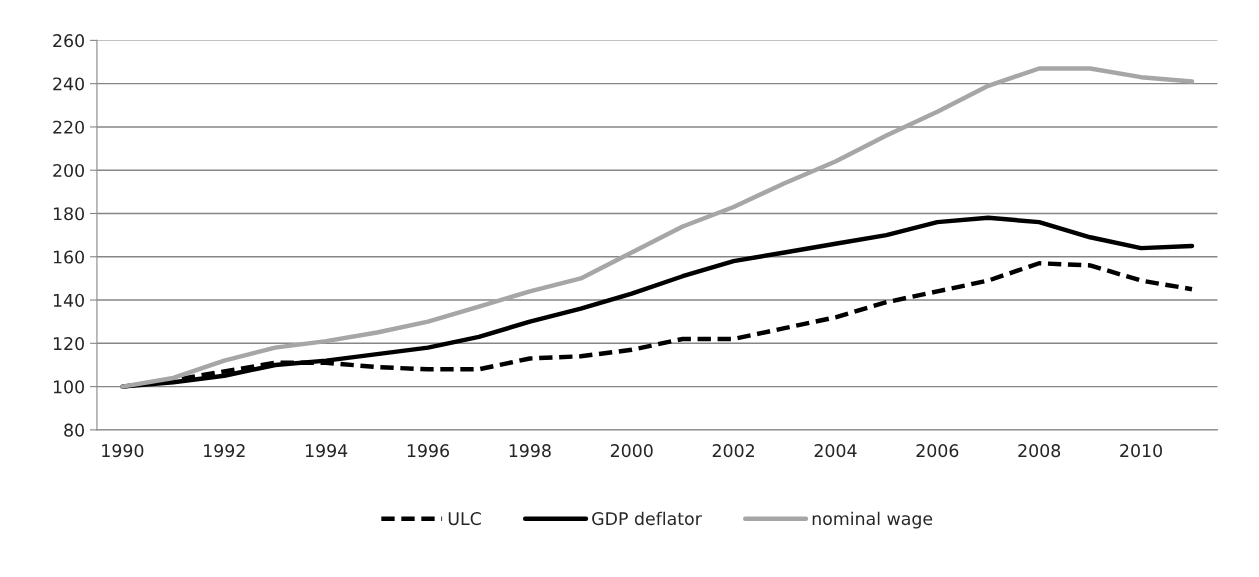  I want to click on legend-label: ULC, so click(464, 519).